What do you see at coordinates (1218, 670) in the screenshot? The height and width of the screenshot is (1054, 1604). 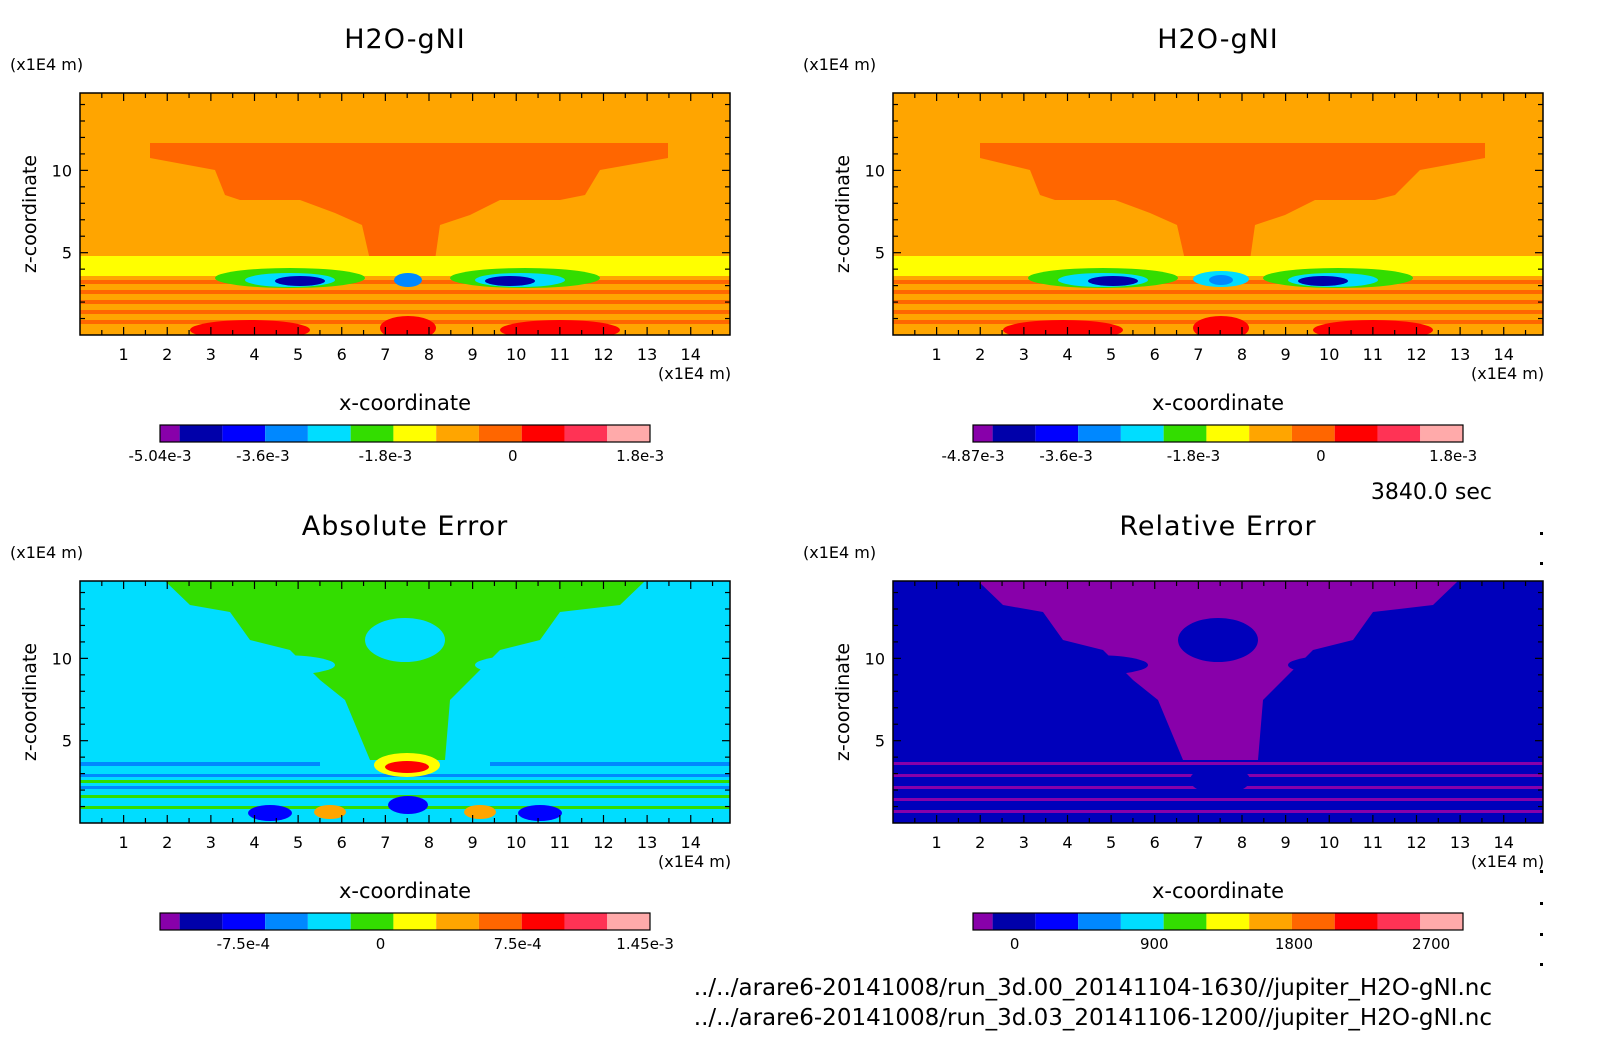 I see `error-structure` at bounding box center [1218, 670].